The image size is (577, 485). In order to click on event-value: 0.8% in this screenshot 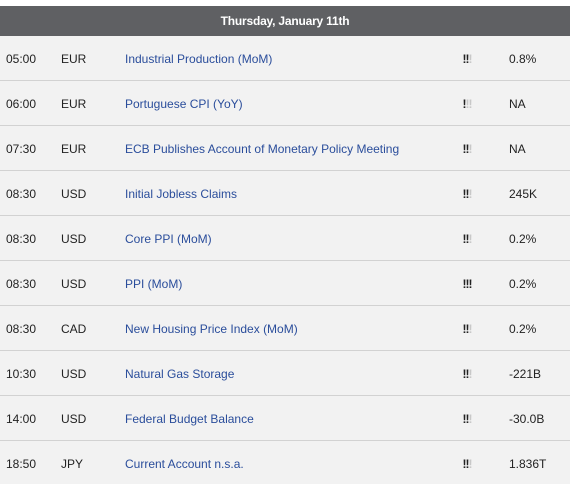, I will do `click(523, 59)`.